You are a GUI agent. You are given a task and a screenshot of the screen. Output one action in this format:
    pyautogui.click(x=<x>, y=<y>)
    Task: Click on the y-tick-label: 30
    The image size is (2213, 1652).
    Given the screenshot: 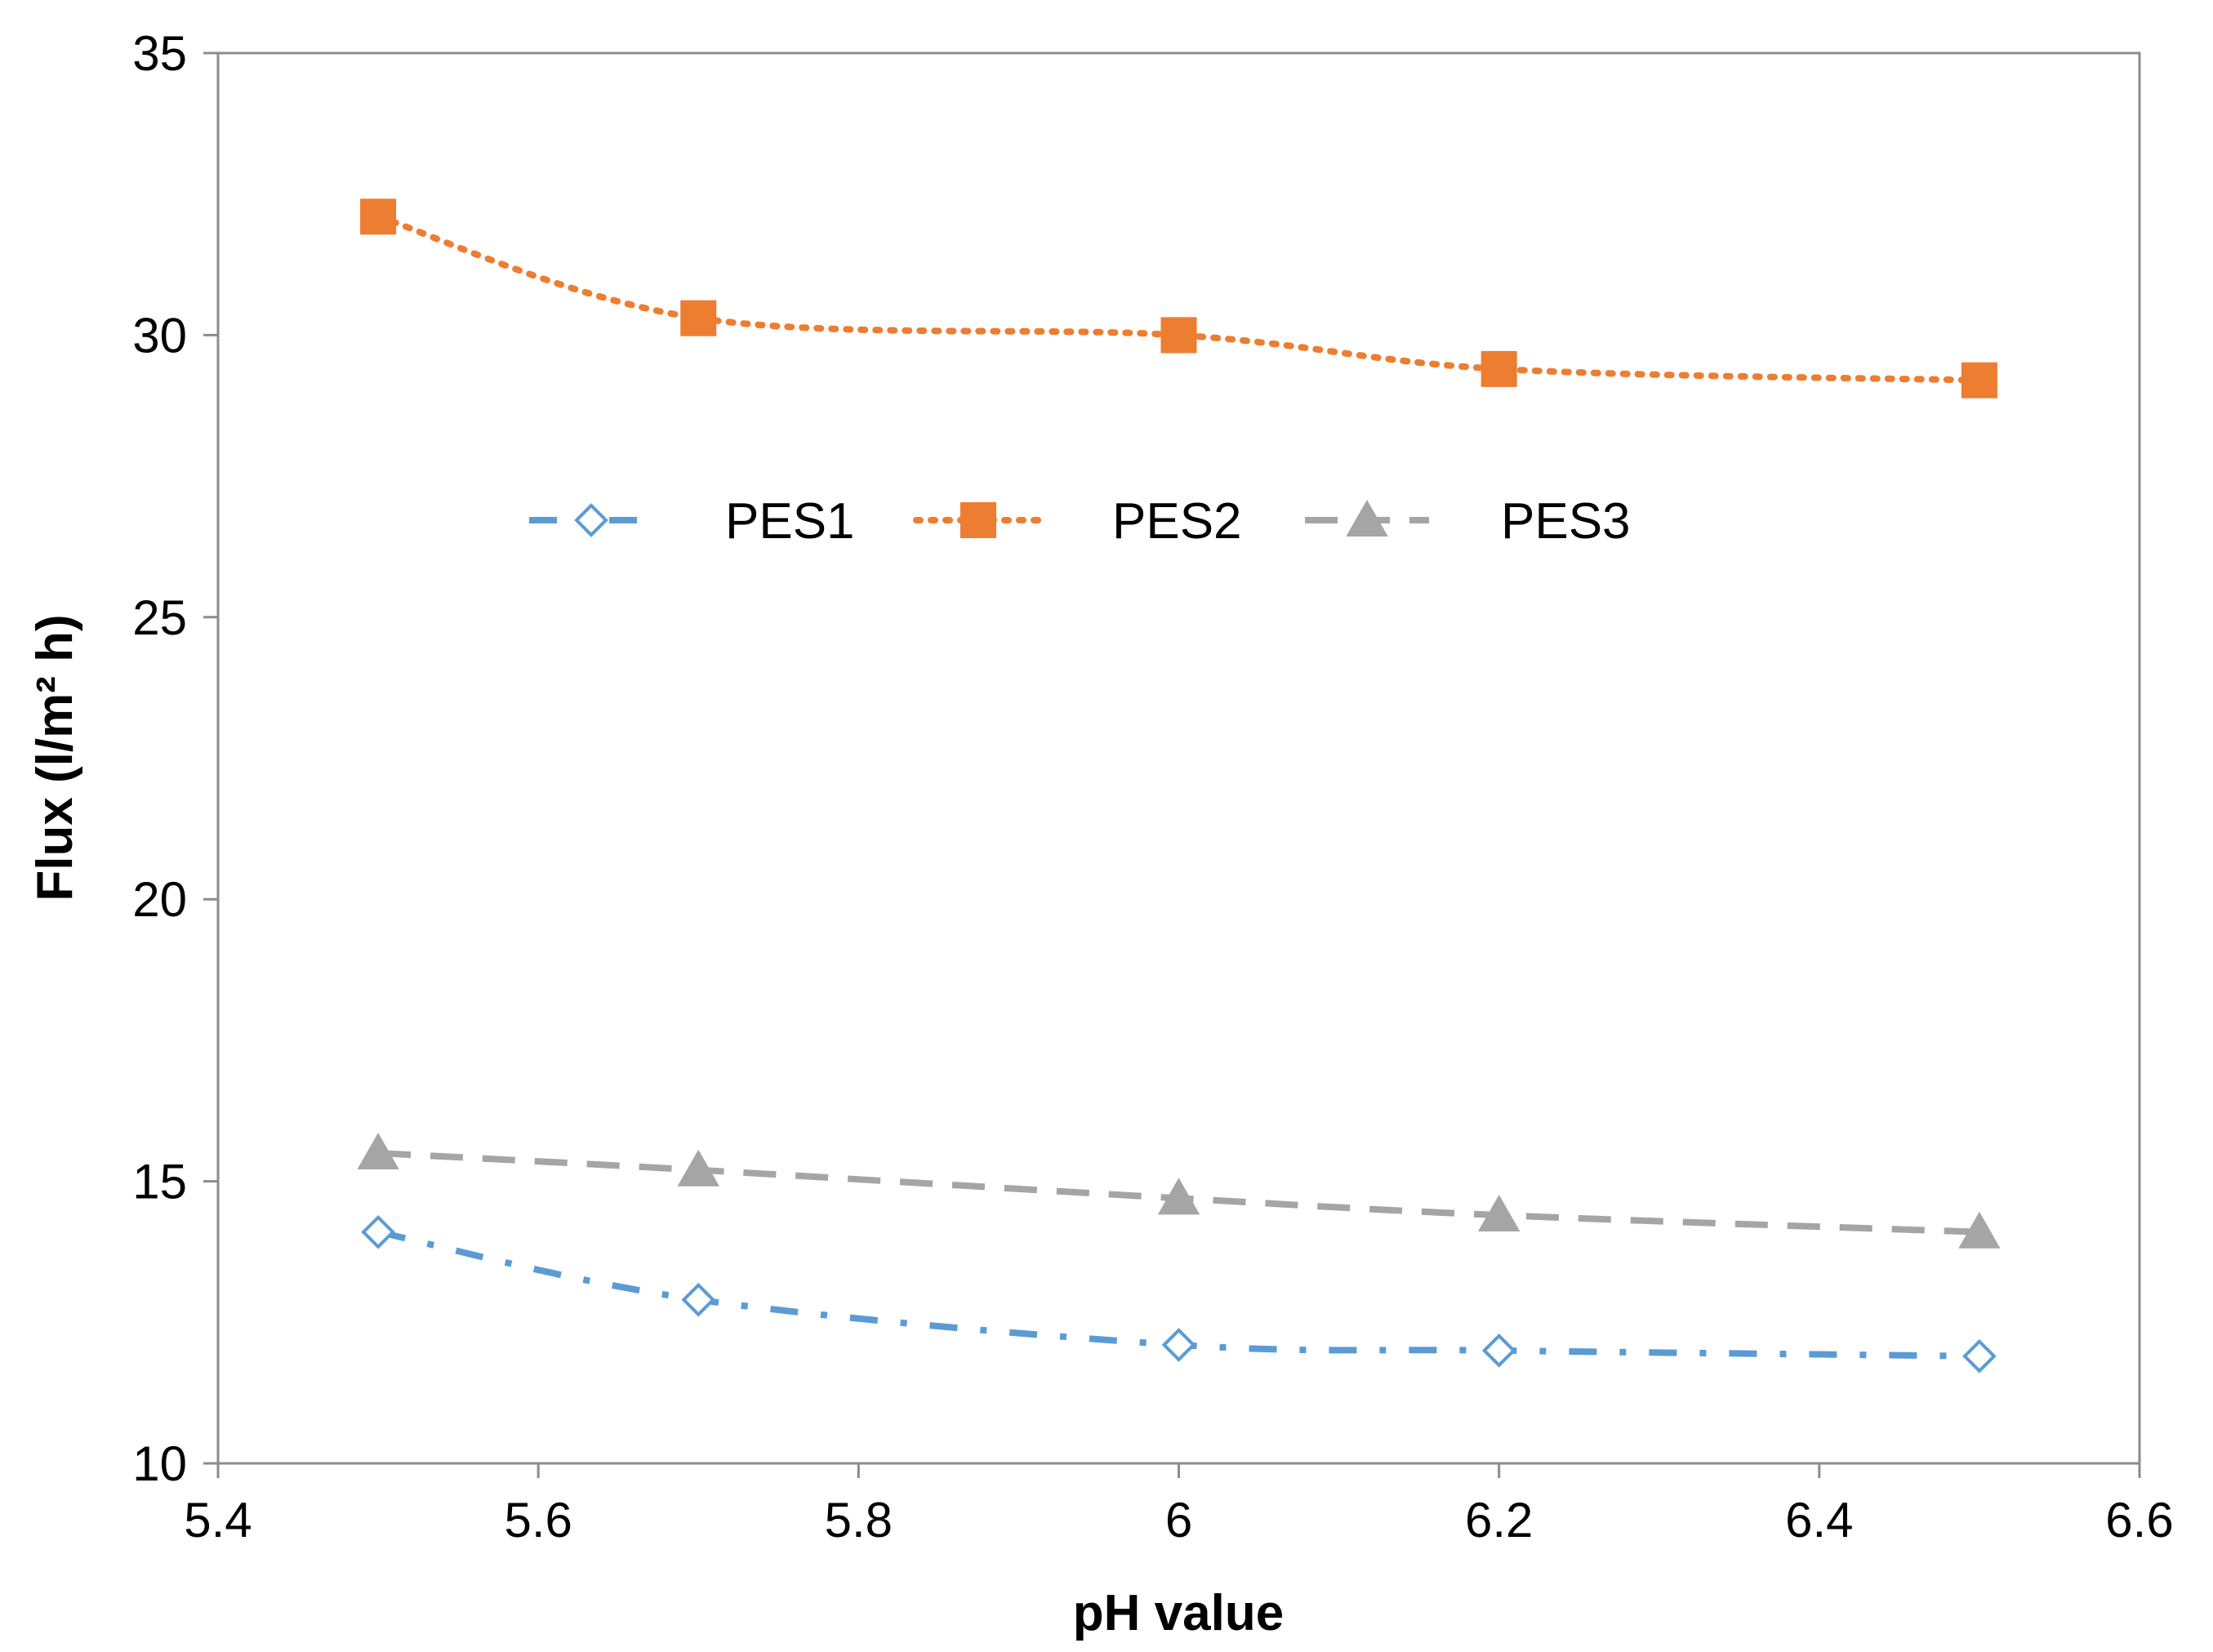 What is the action you would take?
    pyautogui.click(x=160, y=335)
    